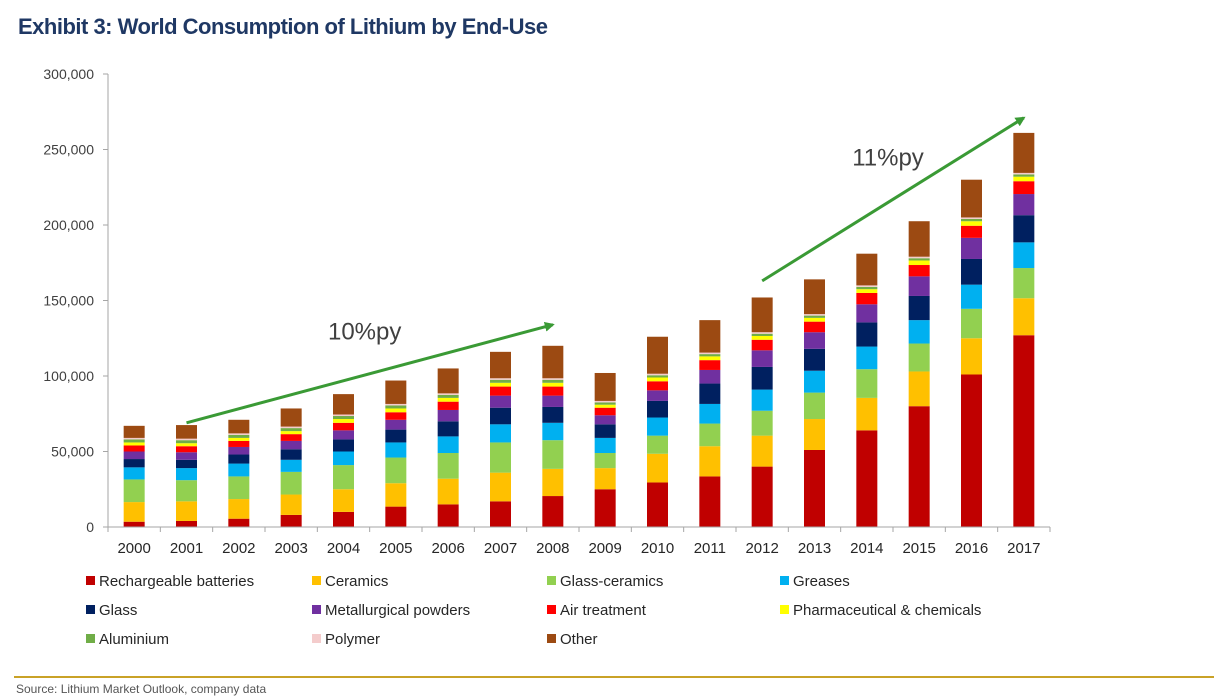  What do you see at coordinates (866, 548) in the screenshot?
I see `x-tick-label: 2014` at bounding box center [866, 548].